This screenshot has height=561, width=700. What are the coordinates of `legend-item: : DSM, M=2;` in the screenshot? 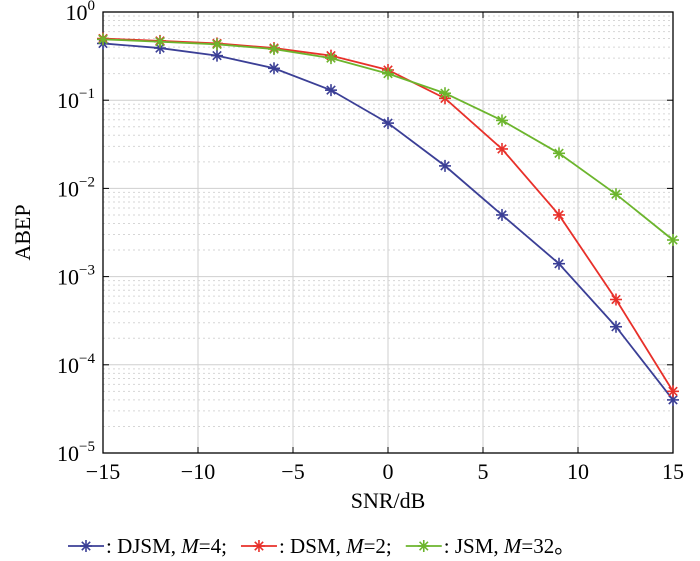 It's located at (316, 546).